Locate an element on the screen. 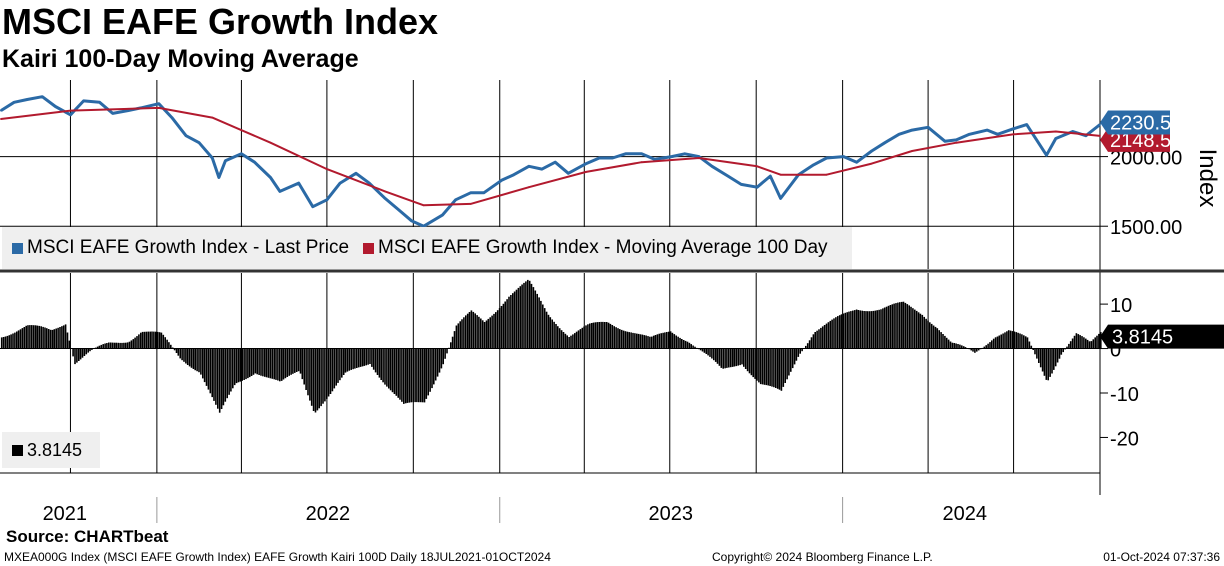 The width and height of the screenshot is (1224, 566). legend-item-last-price: MSCI EAFE Growth Index - Last Price is located at coordinates (180, 248).